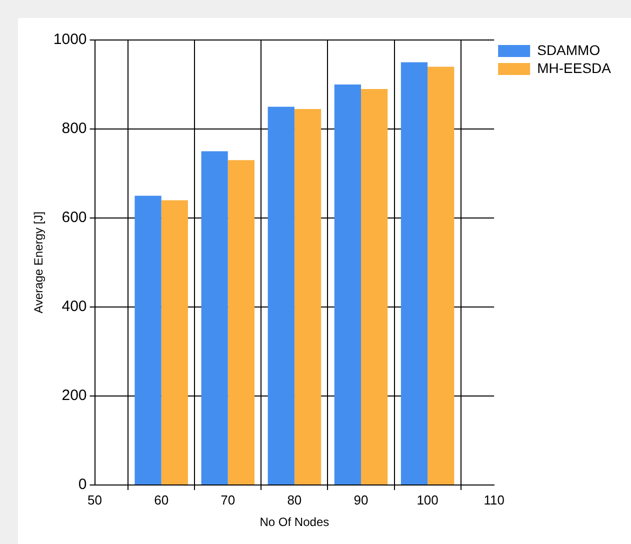 The height and width of the screenshot is (544, 631). Describe the element at coordinates (494, 500) in the screenshot. I see `x-tick-label: 110` at that location.